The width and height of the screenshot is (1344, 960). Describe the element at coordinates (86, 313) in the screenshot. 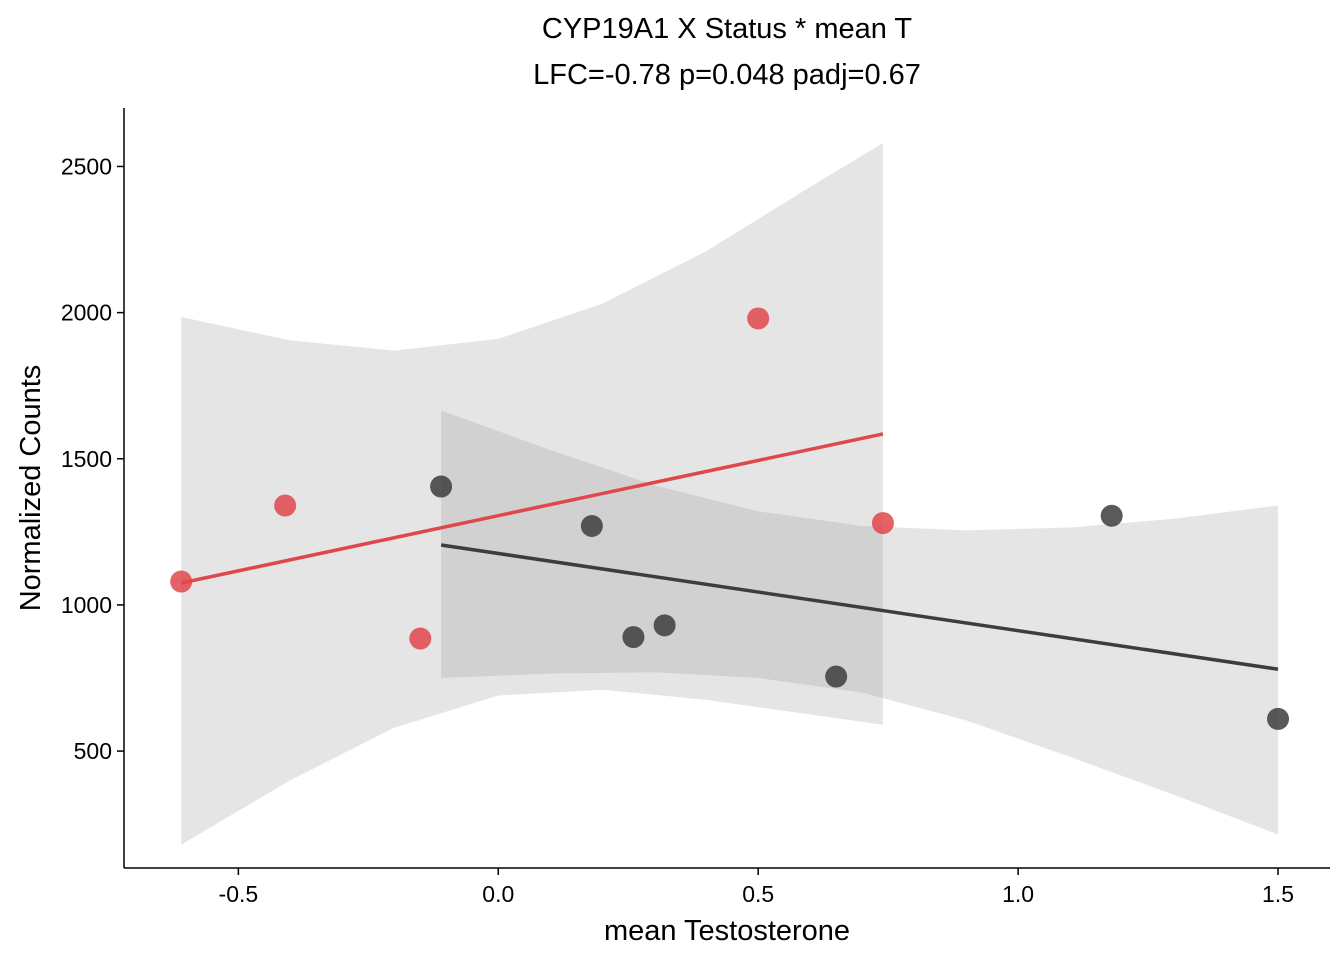

I see `y-tick-label: 2000` at that location.